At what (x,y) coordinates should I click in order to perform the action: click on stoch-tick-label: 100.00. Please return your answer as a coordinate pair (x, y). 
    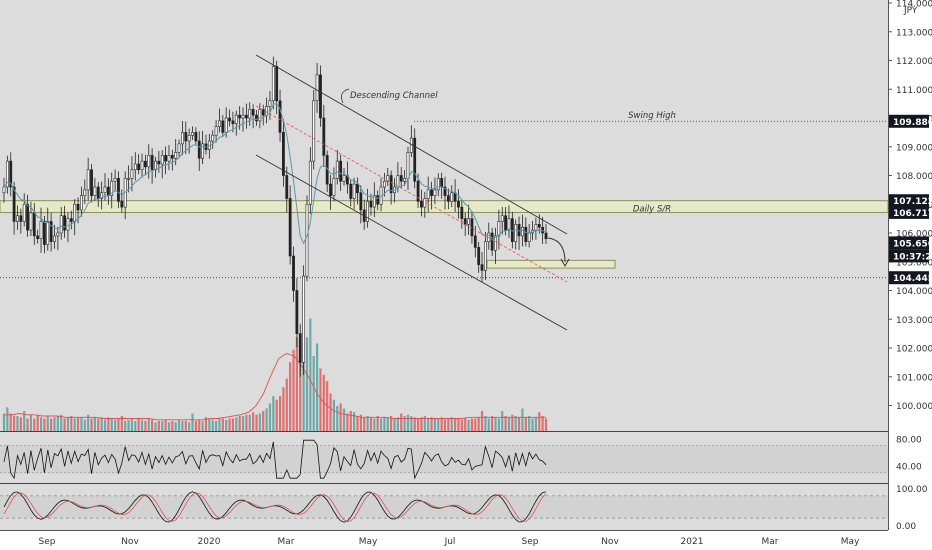
    Looking at the image, I should click on (912, 490).